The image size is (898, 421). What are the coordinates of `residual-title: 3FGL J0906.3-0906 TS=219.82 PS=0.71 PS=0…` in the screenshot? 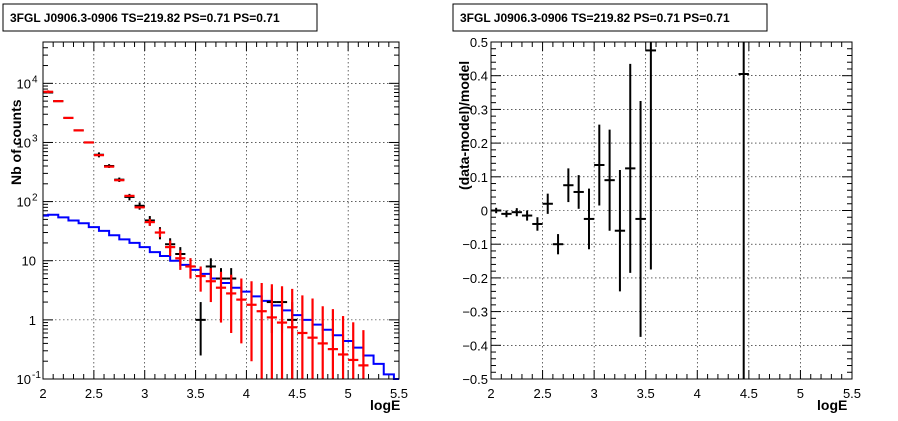 It's located at (595, 18).